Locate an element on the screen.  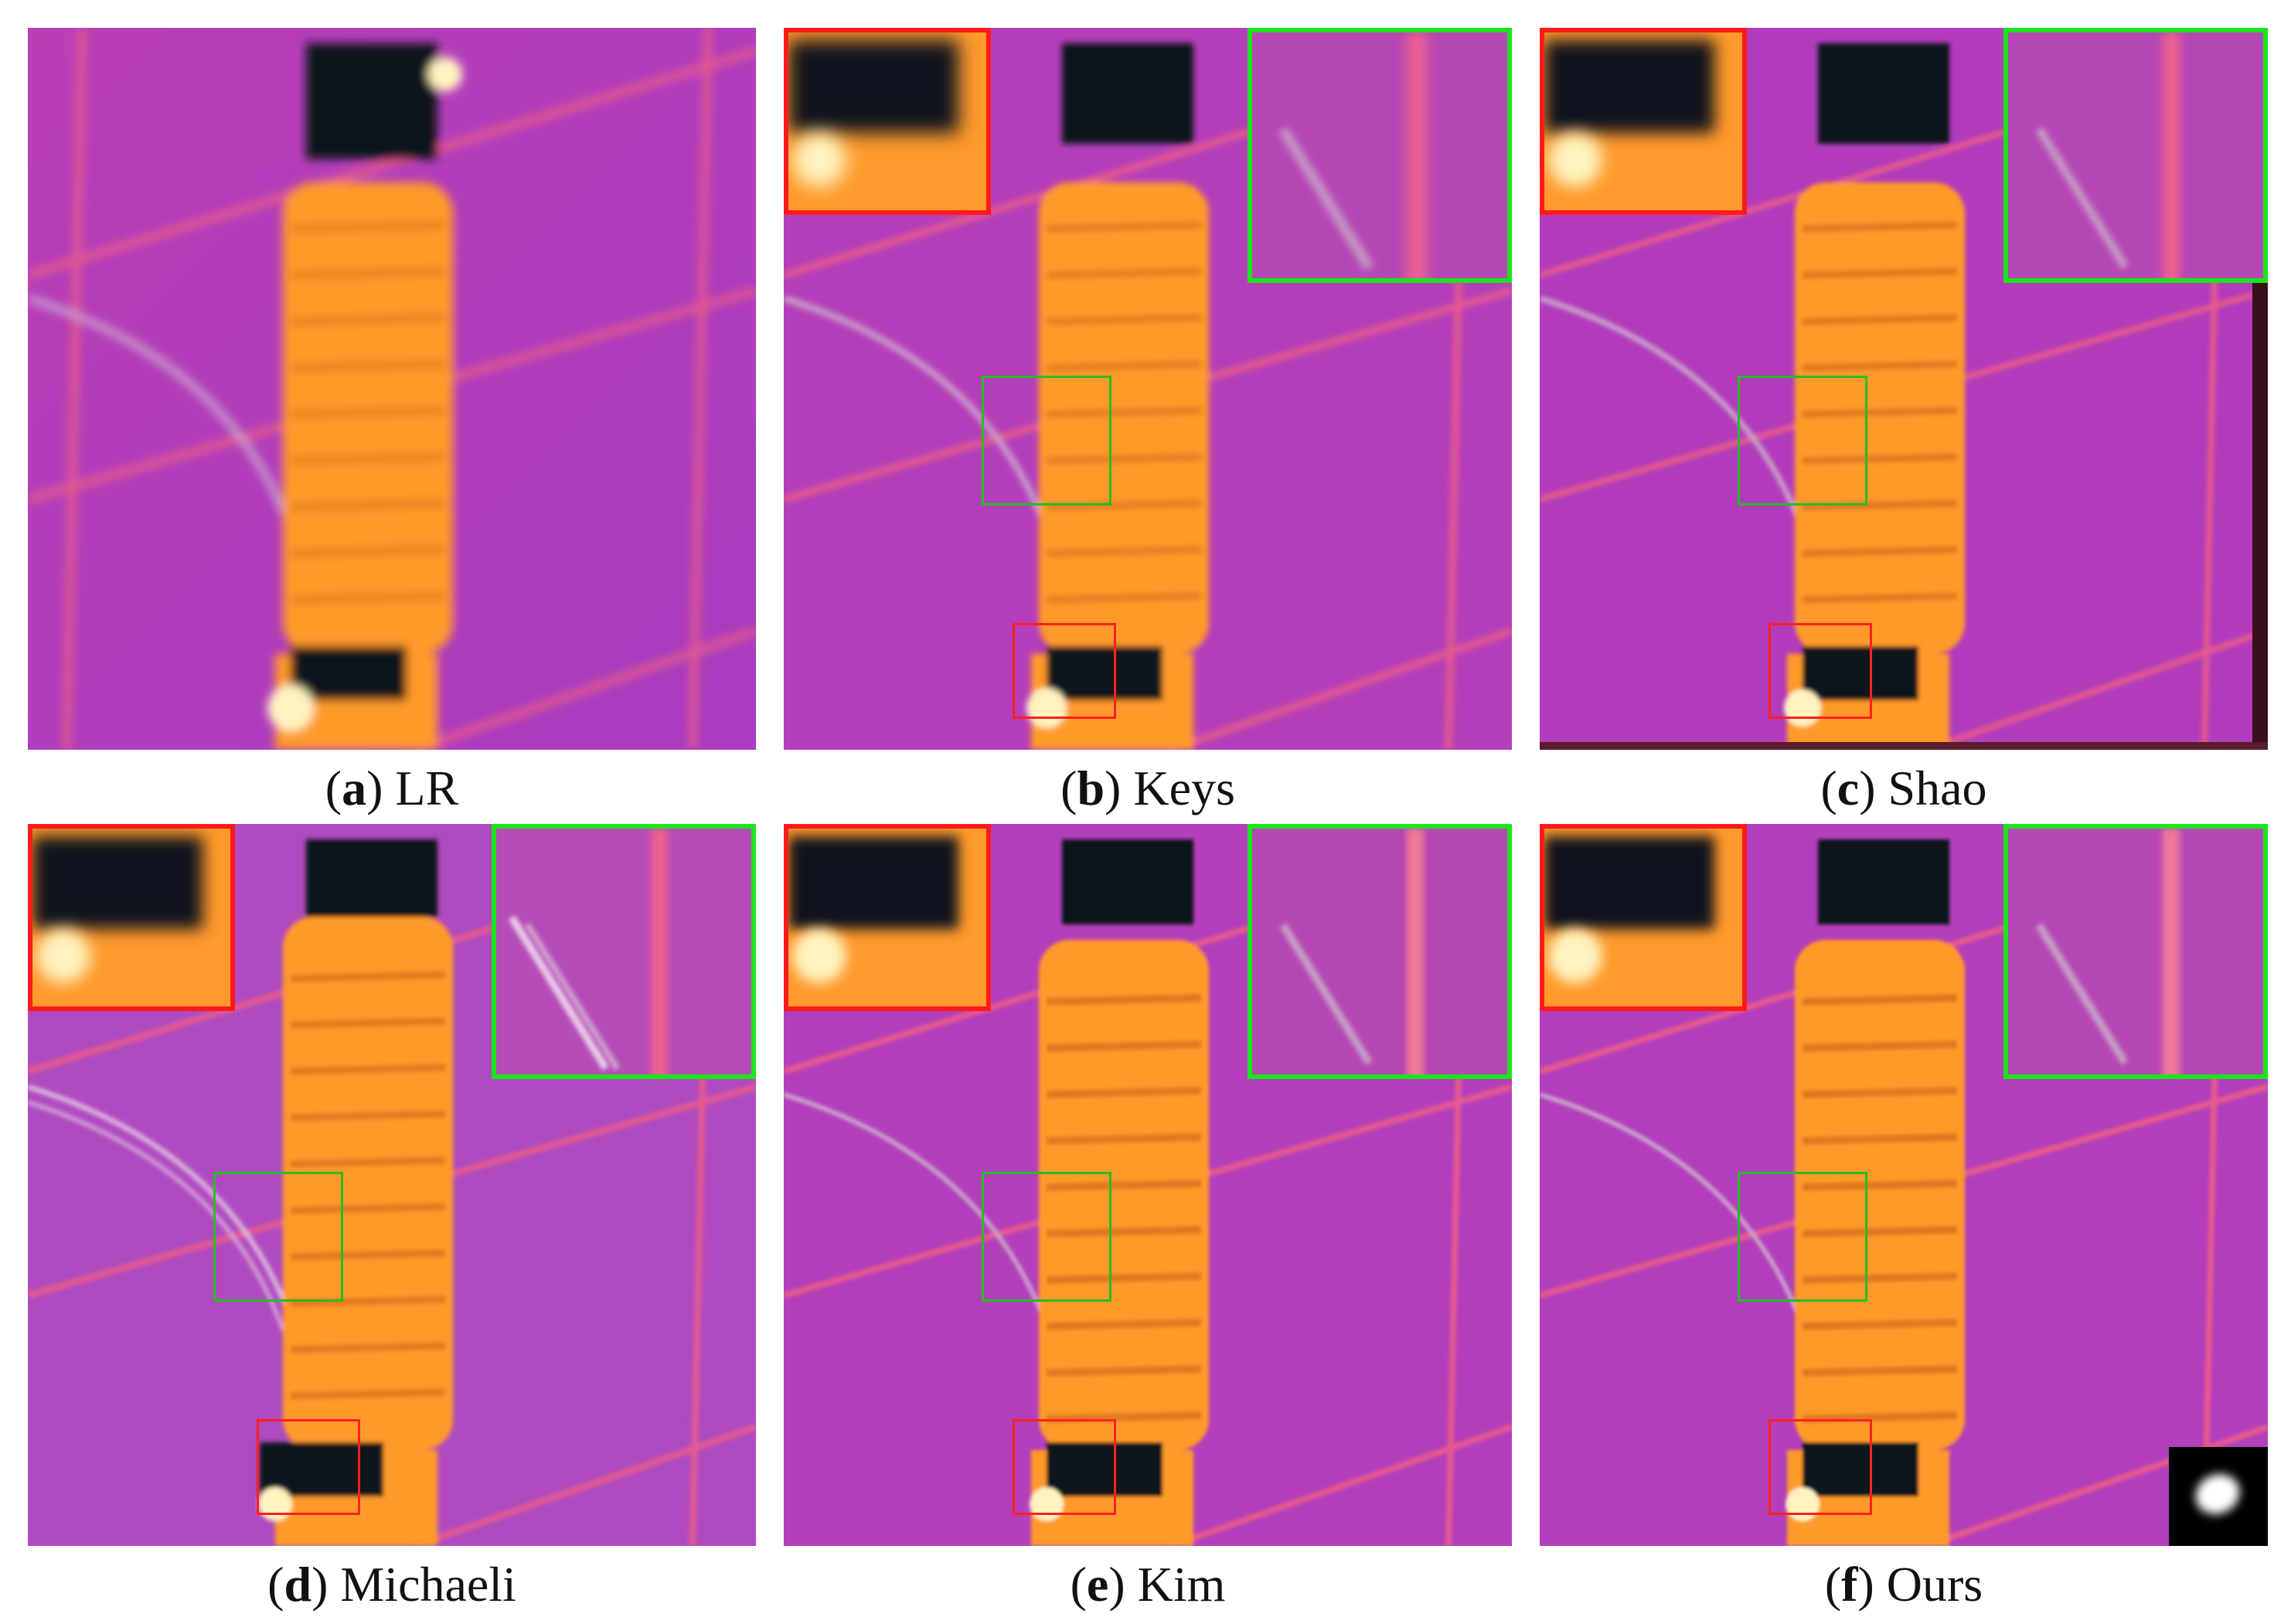
panel-f-ours is located at coordinates (1904, 1185).